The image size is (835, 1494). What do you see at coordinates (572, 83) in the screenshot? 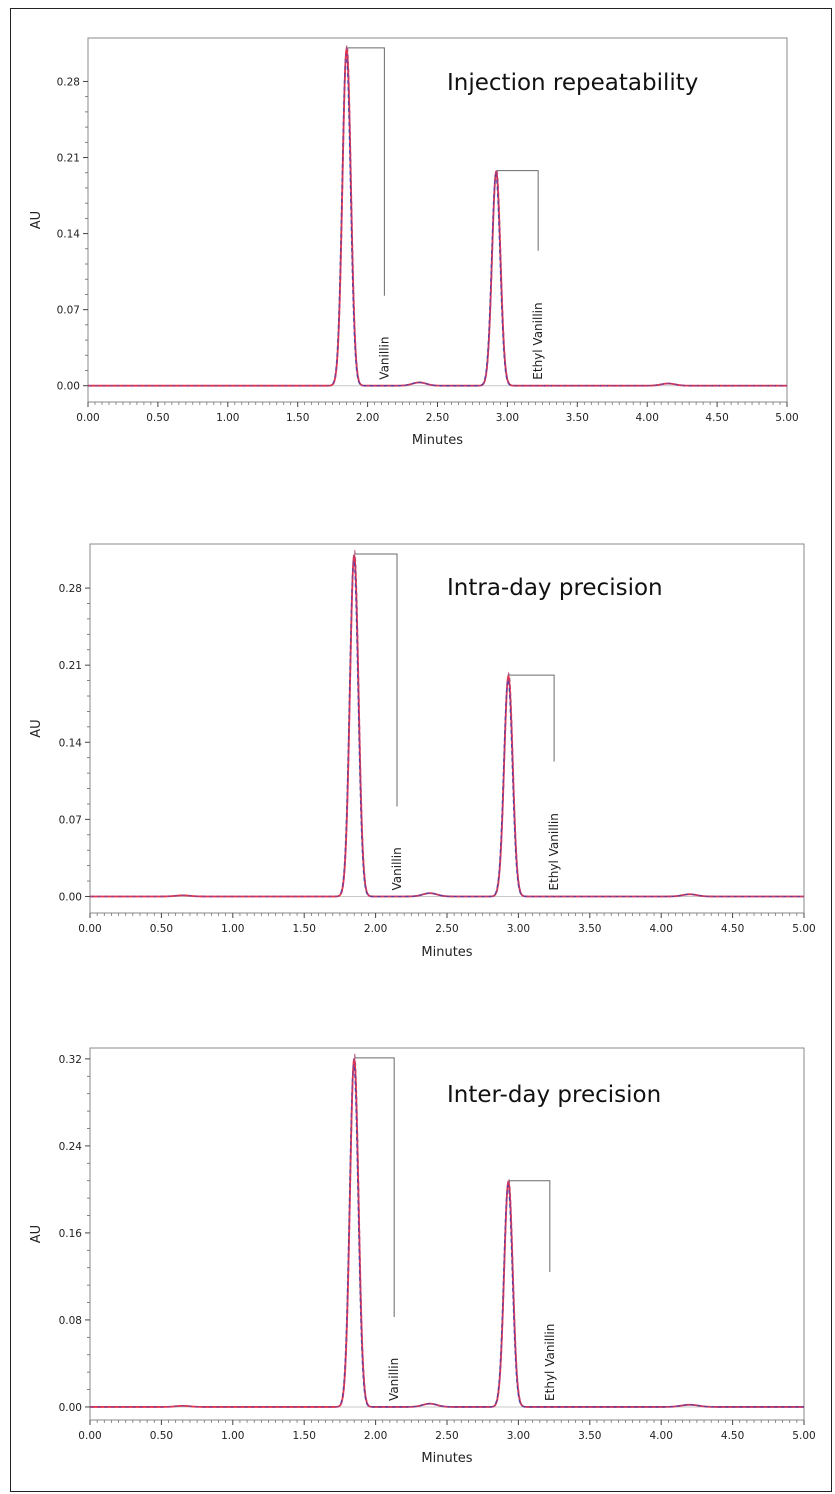
I see `chart-title: Injection repeatability` at bounding box center [572, 83].